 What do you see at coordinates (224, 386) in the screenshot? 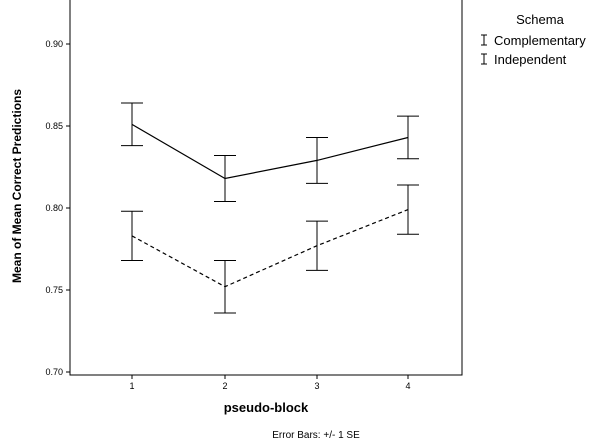
I see `x-tick-label: 2` at bounding box center [224, 386].